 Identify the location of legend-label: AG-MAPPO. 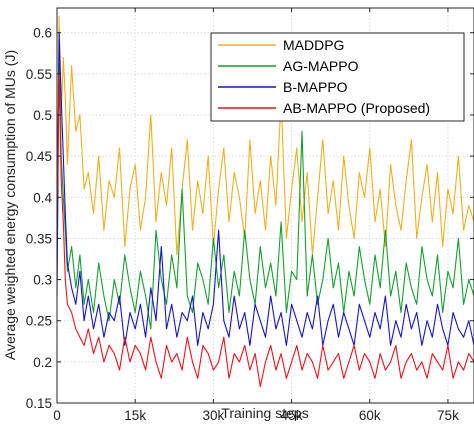
(321, 66).